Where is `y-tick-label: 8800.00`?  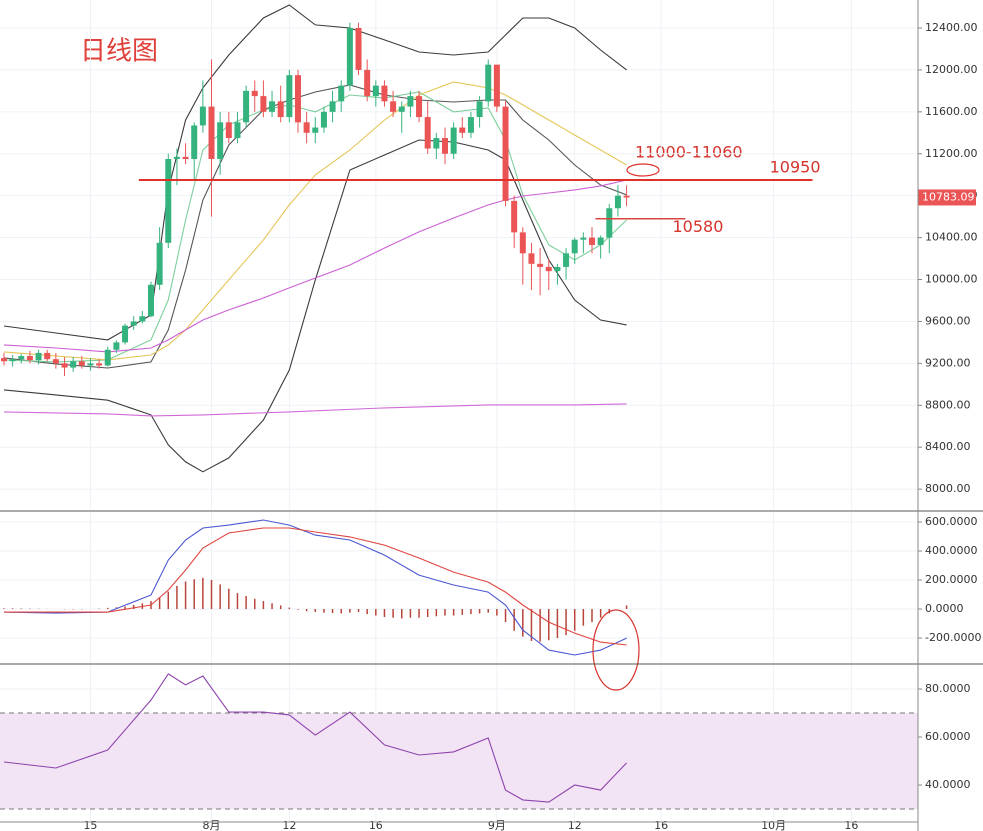 y-tick-label: 8800.00 is located at coordinates (948, 404).